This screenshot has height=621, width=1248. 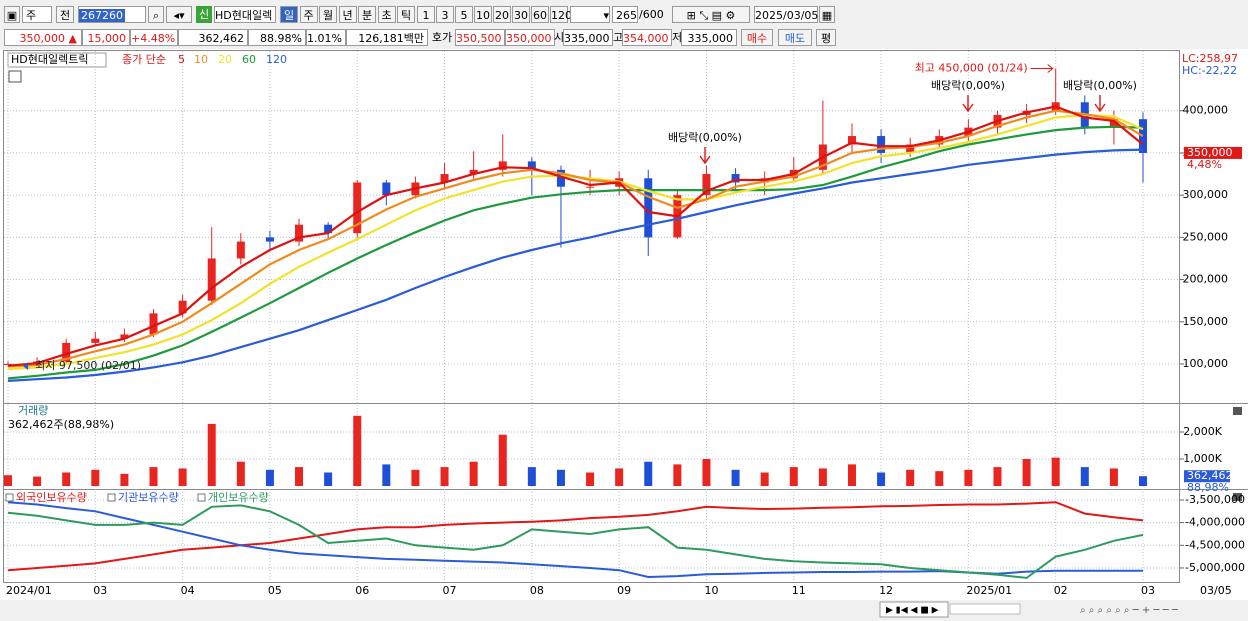 I want to click on open-label: 시, so click(x=559, y=37).